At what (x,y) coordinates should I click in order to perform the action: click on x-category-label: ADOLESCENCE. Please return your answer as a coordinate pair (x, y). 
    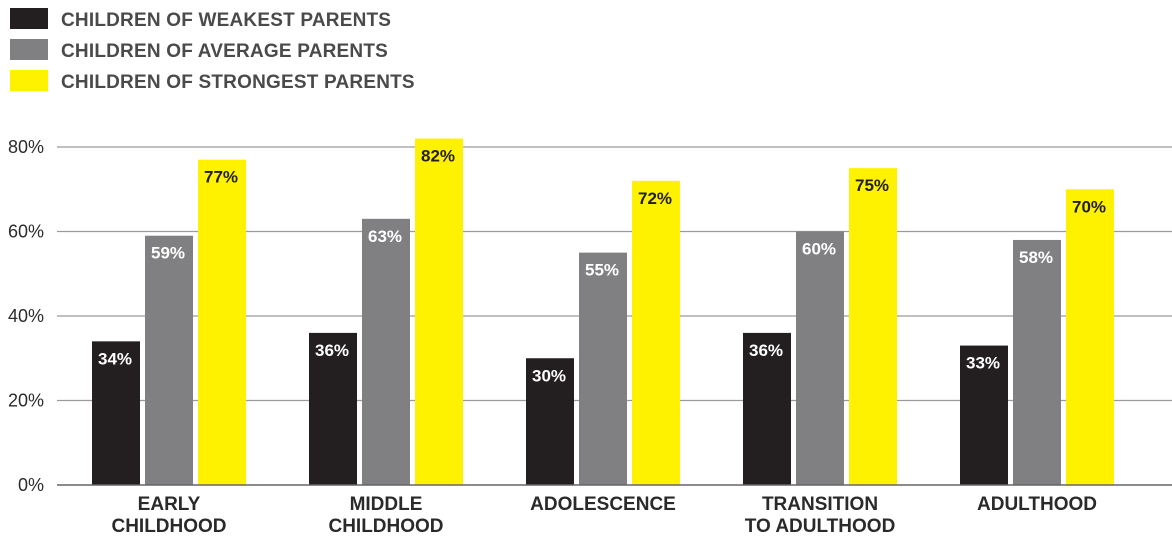
    Looking at the image, I should click on (603, 504).